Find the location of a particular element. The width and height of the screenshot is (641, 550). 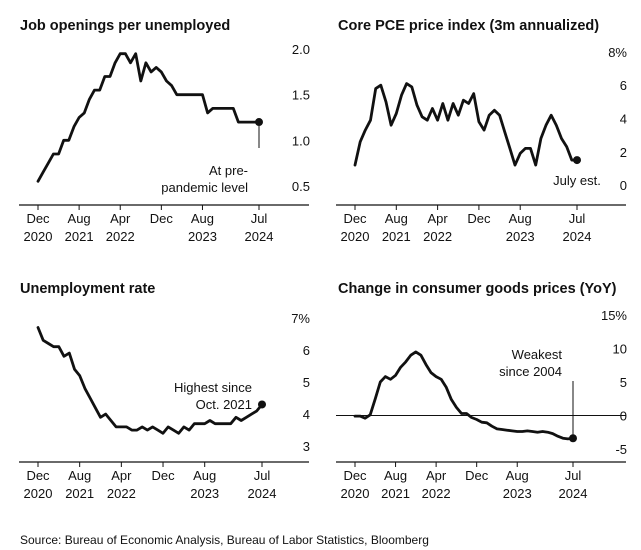

chart4-annotation-line-2: since 2004 is located at coordinates (530, 371).